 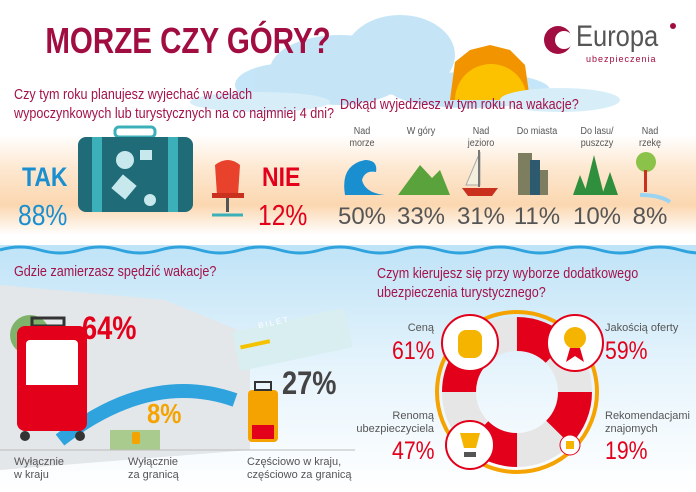 I want to click on wave-icon, so click(x=364, y=177).